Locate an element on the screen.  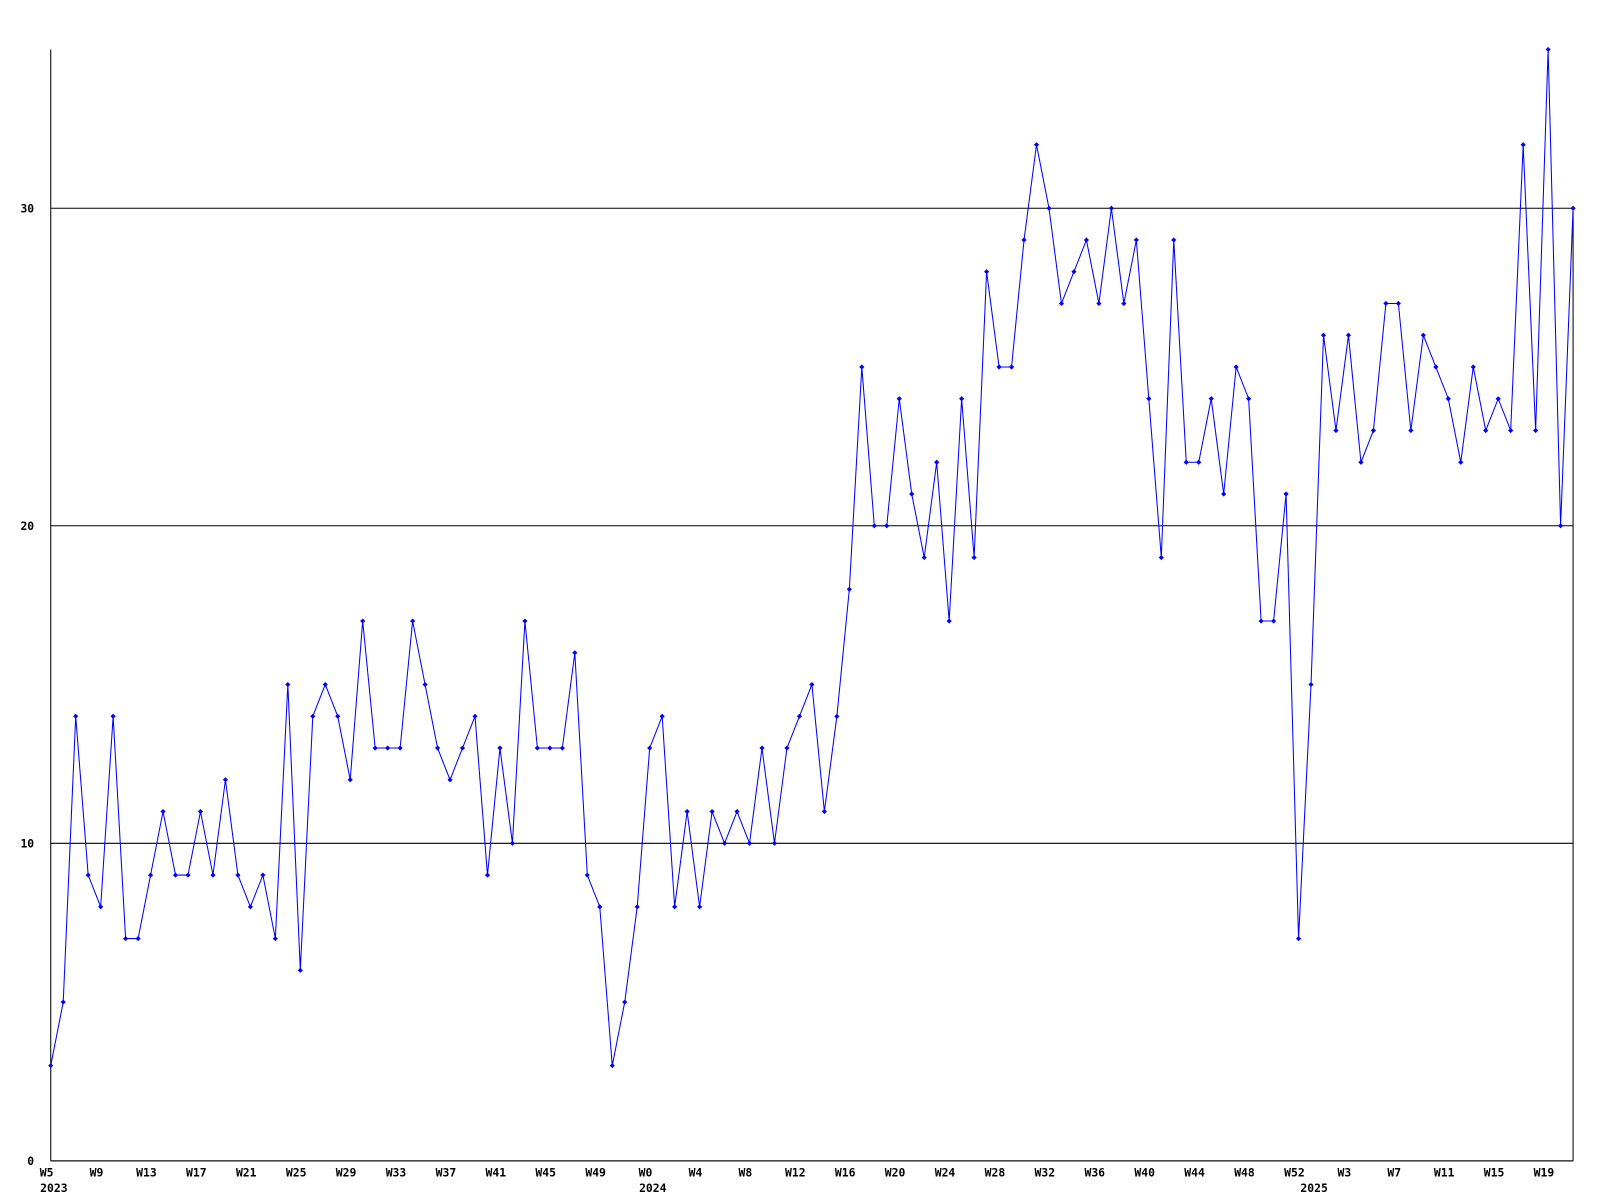
x-tick-label: W16 is located at coordinates (845, 1172).